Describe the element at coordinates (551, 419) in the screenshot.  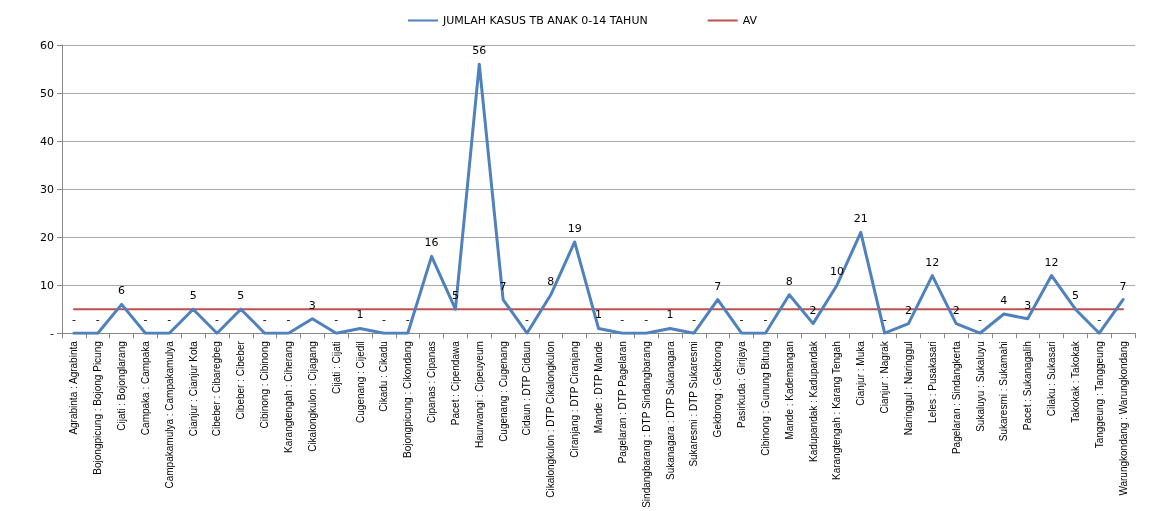
I see `x-tick-label: Cikalongkulon : DTP Cikalongkulon` at that location.